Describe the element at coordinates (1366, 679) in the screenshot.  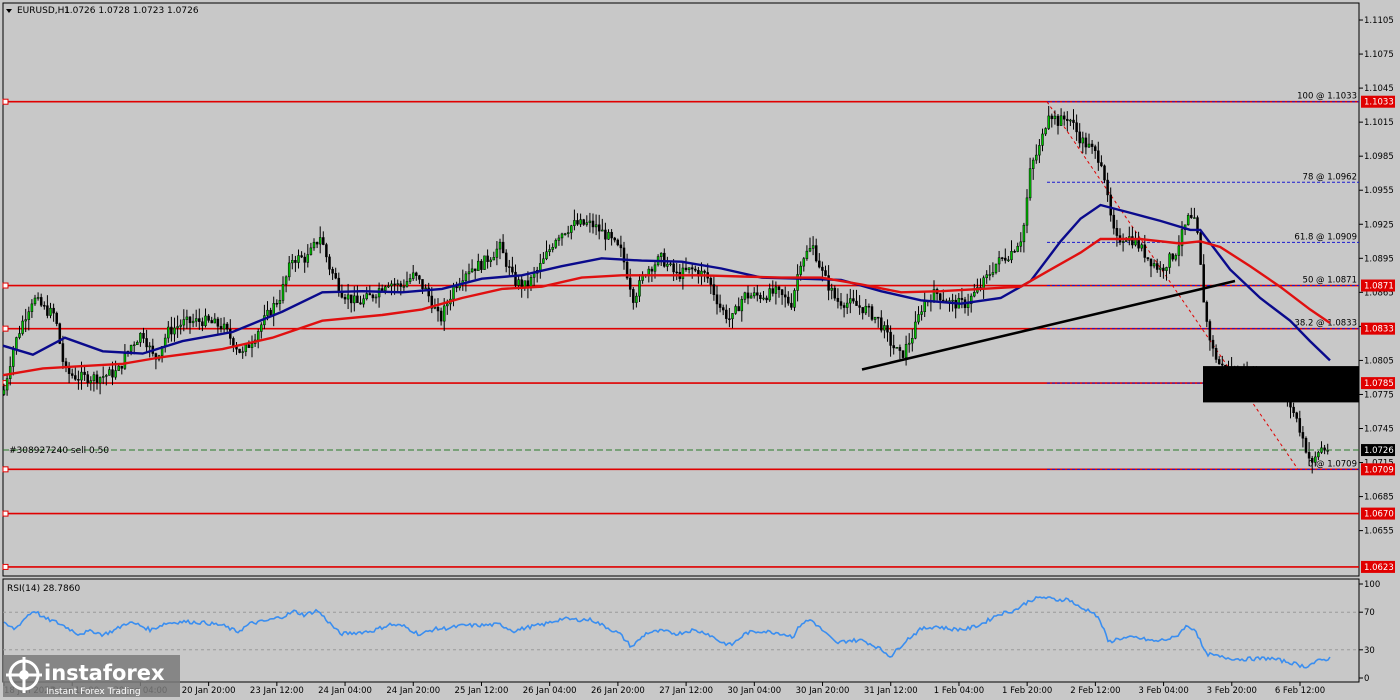
I see `rsi-tick-label: 0` at that location.